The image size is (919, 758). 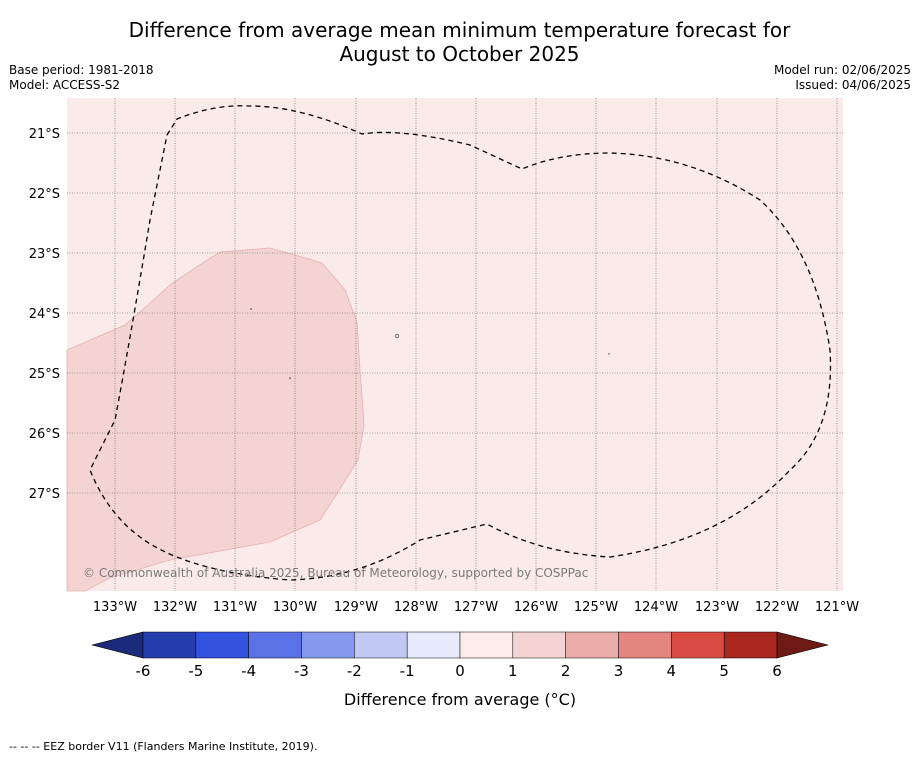 I want to click on colorbar-tick-label: -5, so click(x=195, y=671).